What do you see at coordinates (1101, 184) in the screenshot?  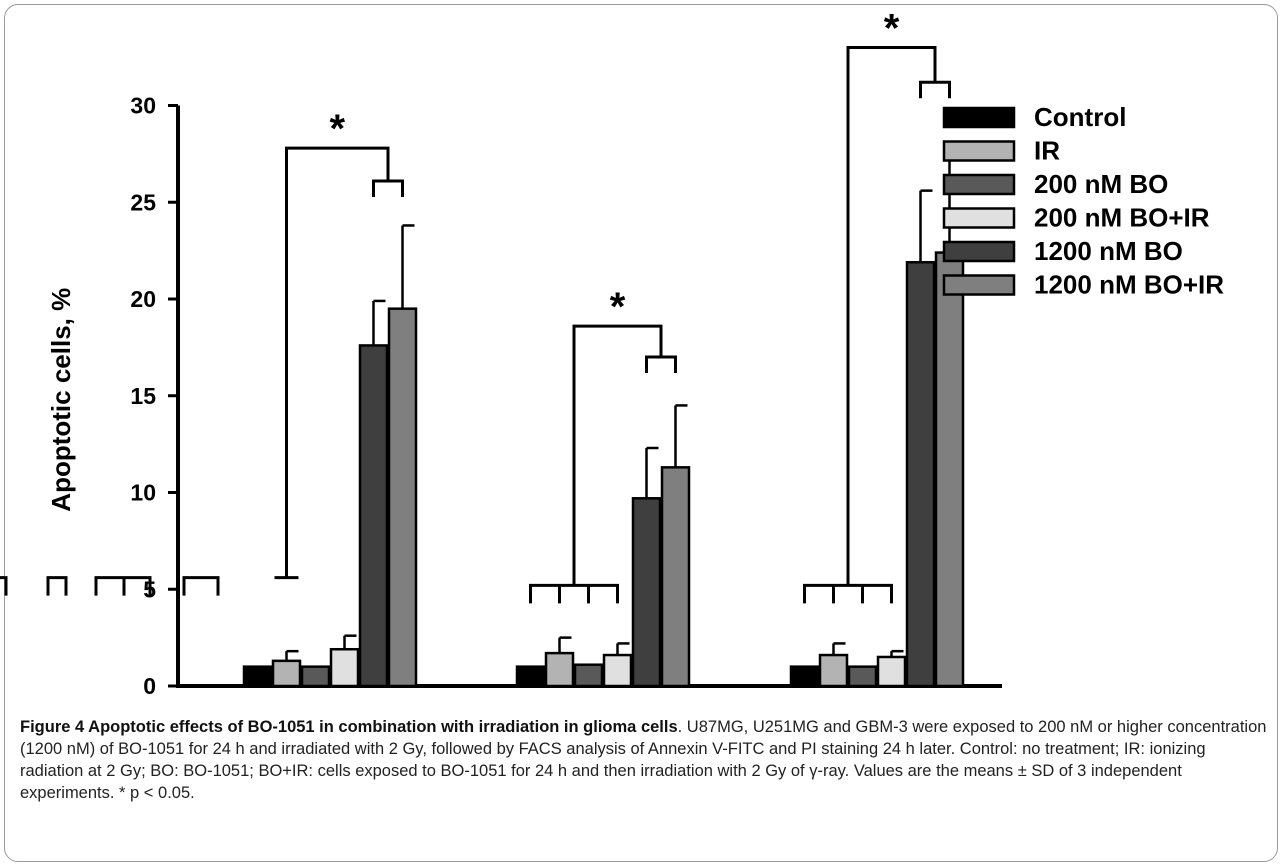 I see `legend-label: 200 nM BO` at bounding box center [1101, 184].